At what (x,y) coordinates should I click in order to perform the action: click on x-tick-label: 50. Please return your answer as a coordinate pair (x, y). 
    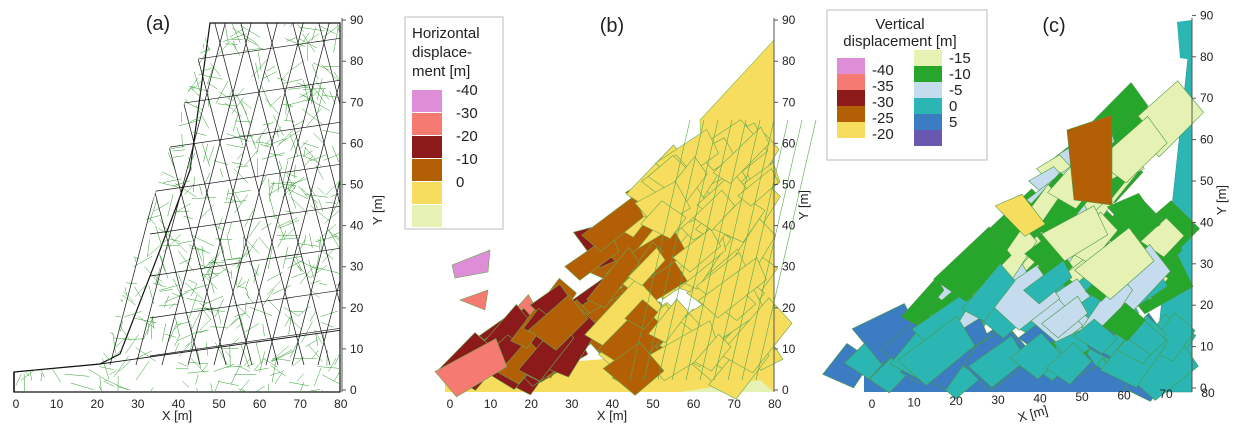
    Looking at the image, I should click on (653, 404).